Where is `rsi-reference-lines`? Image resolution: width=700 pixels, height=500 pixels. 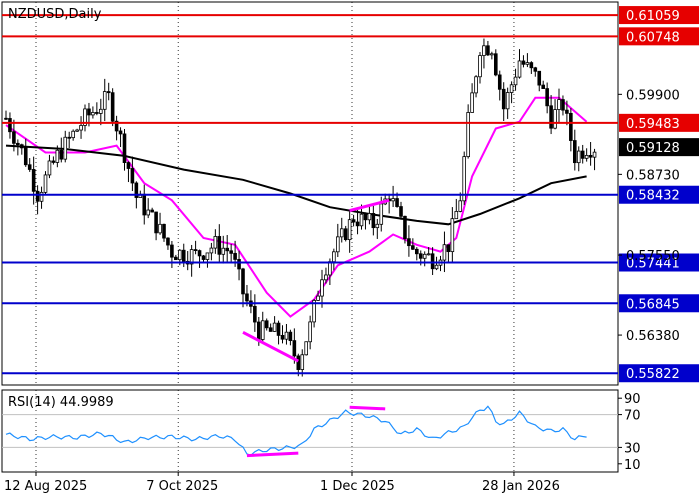 rsi-reference-lines is located at coordinates (310, 431).